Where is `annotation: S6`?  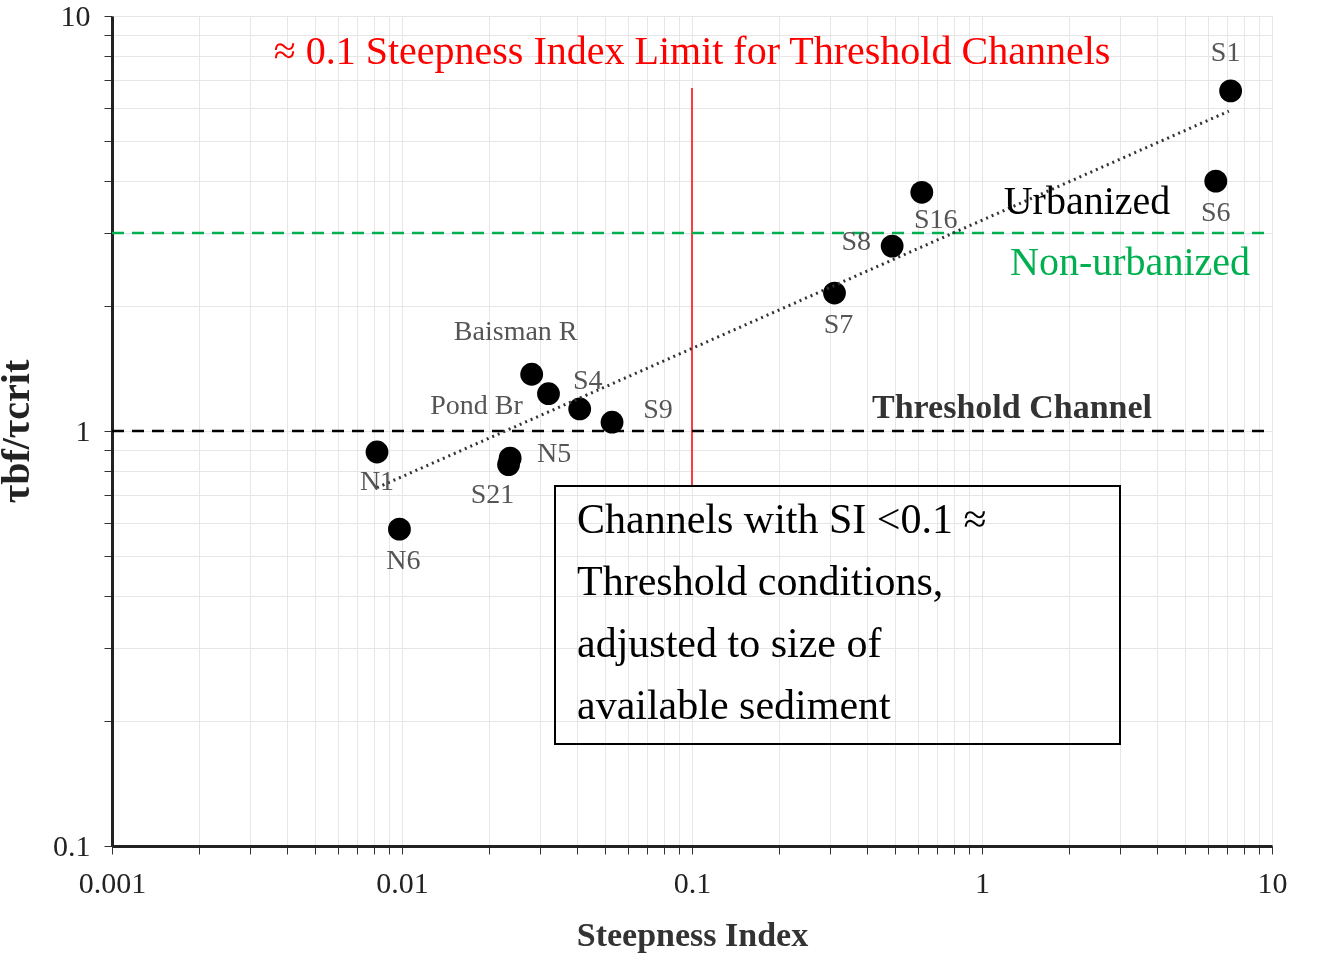 annotation: S6 is located at coordinates (1216, 212).